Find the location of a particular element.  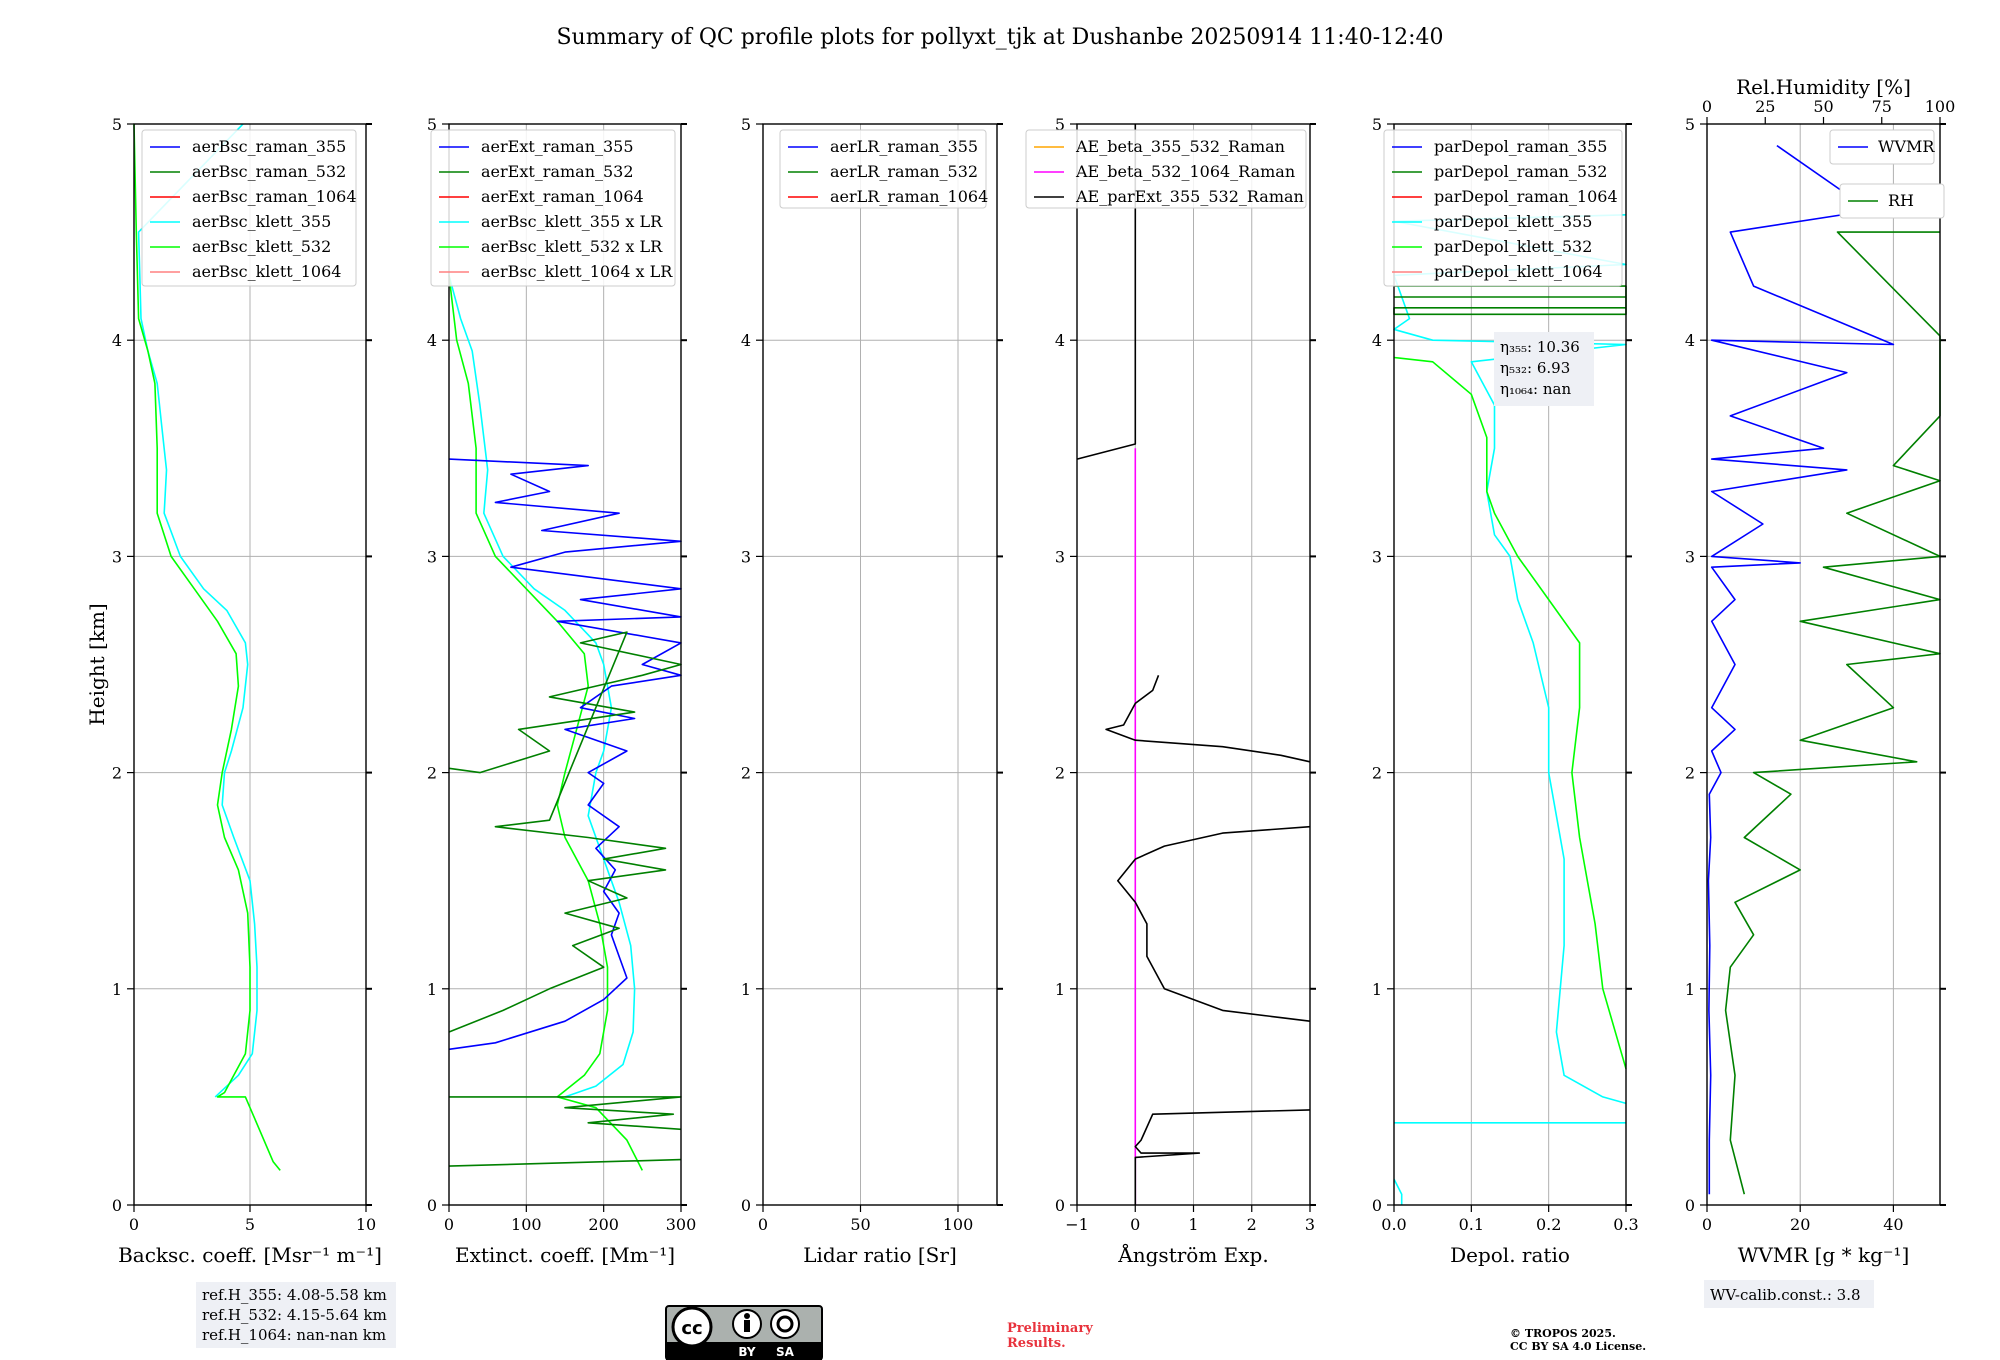

legend-entry: aerLR_raman_355 is located at coordinates (904, 146).